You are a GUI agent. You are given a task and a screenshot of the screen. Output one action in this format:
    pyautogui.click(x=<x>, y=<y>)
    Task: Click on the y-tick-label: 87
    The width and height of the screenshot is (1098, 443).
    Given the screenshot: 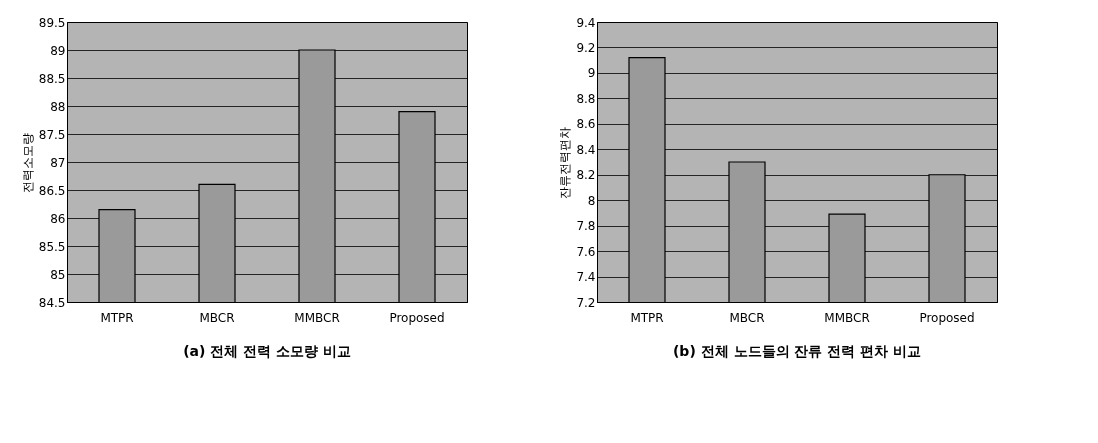 What is the action you would take?
    pyautogui.click(x=58, y=162)
    